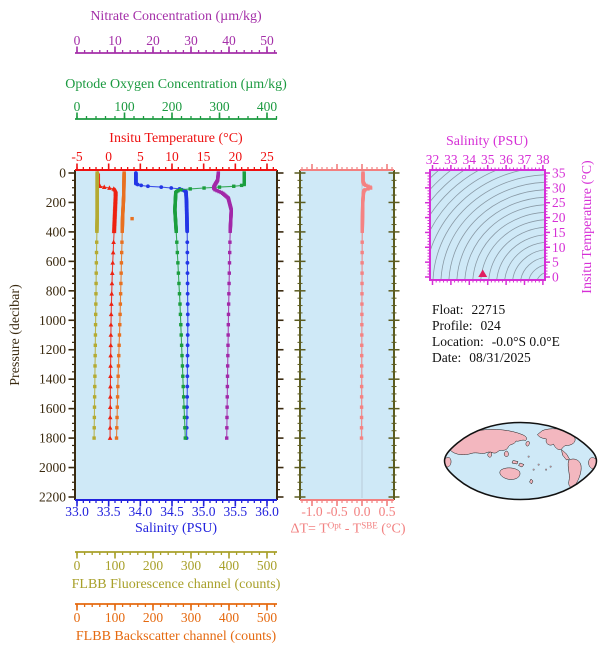 This screenshot has width=609, height=663. I want to click on profile-fluorescence, so click(95, 305).